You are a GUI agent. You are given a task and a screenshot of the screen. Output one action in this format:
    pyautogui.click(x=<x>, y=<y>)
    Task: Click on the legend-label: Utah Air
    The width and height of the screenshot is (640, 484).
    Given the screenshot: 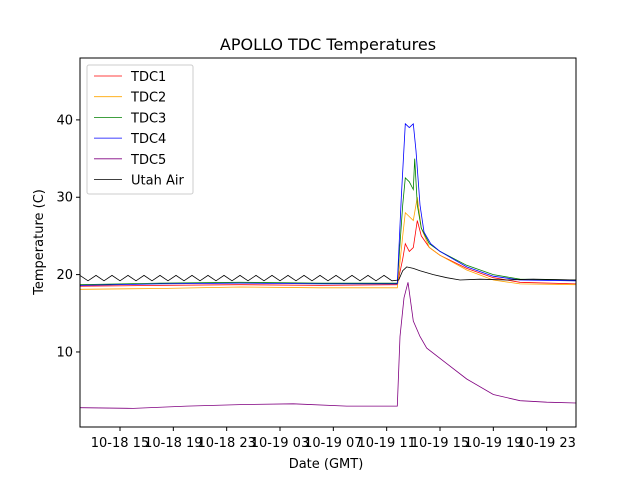 What is the action you would take?
    pyautogui.click(x=157, y=181)
    